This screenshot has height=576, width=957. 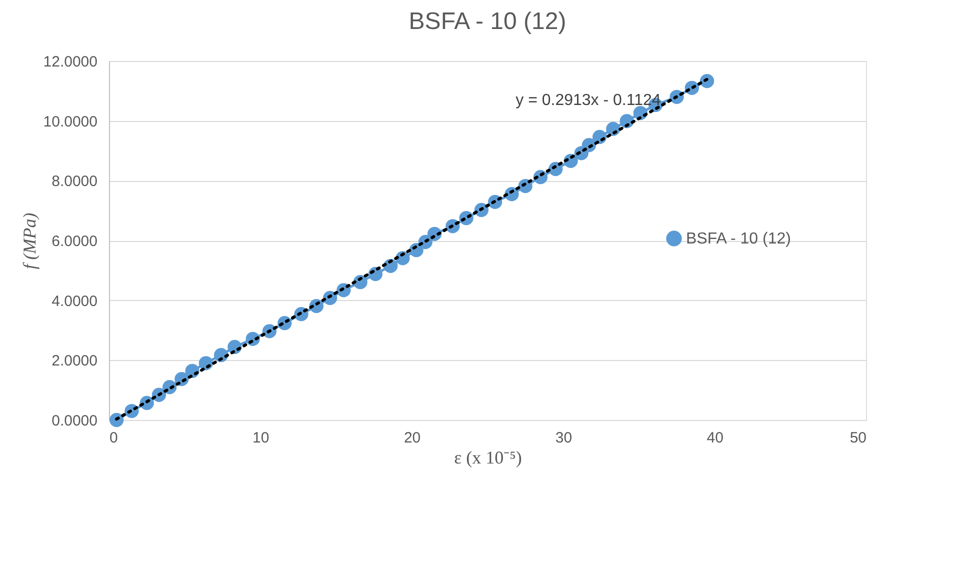 I want to click on legend-label: BSFA - 10 (12), so click(x=738, y=239).